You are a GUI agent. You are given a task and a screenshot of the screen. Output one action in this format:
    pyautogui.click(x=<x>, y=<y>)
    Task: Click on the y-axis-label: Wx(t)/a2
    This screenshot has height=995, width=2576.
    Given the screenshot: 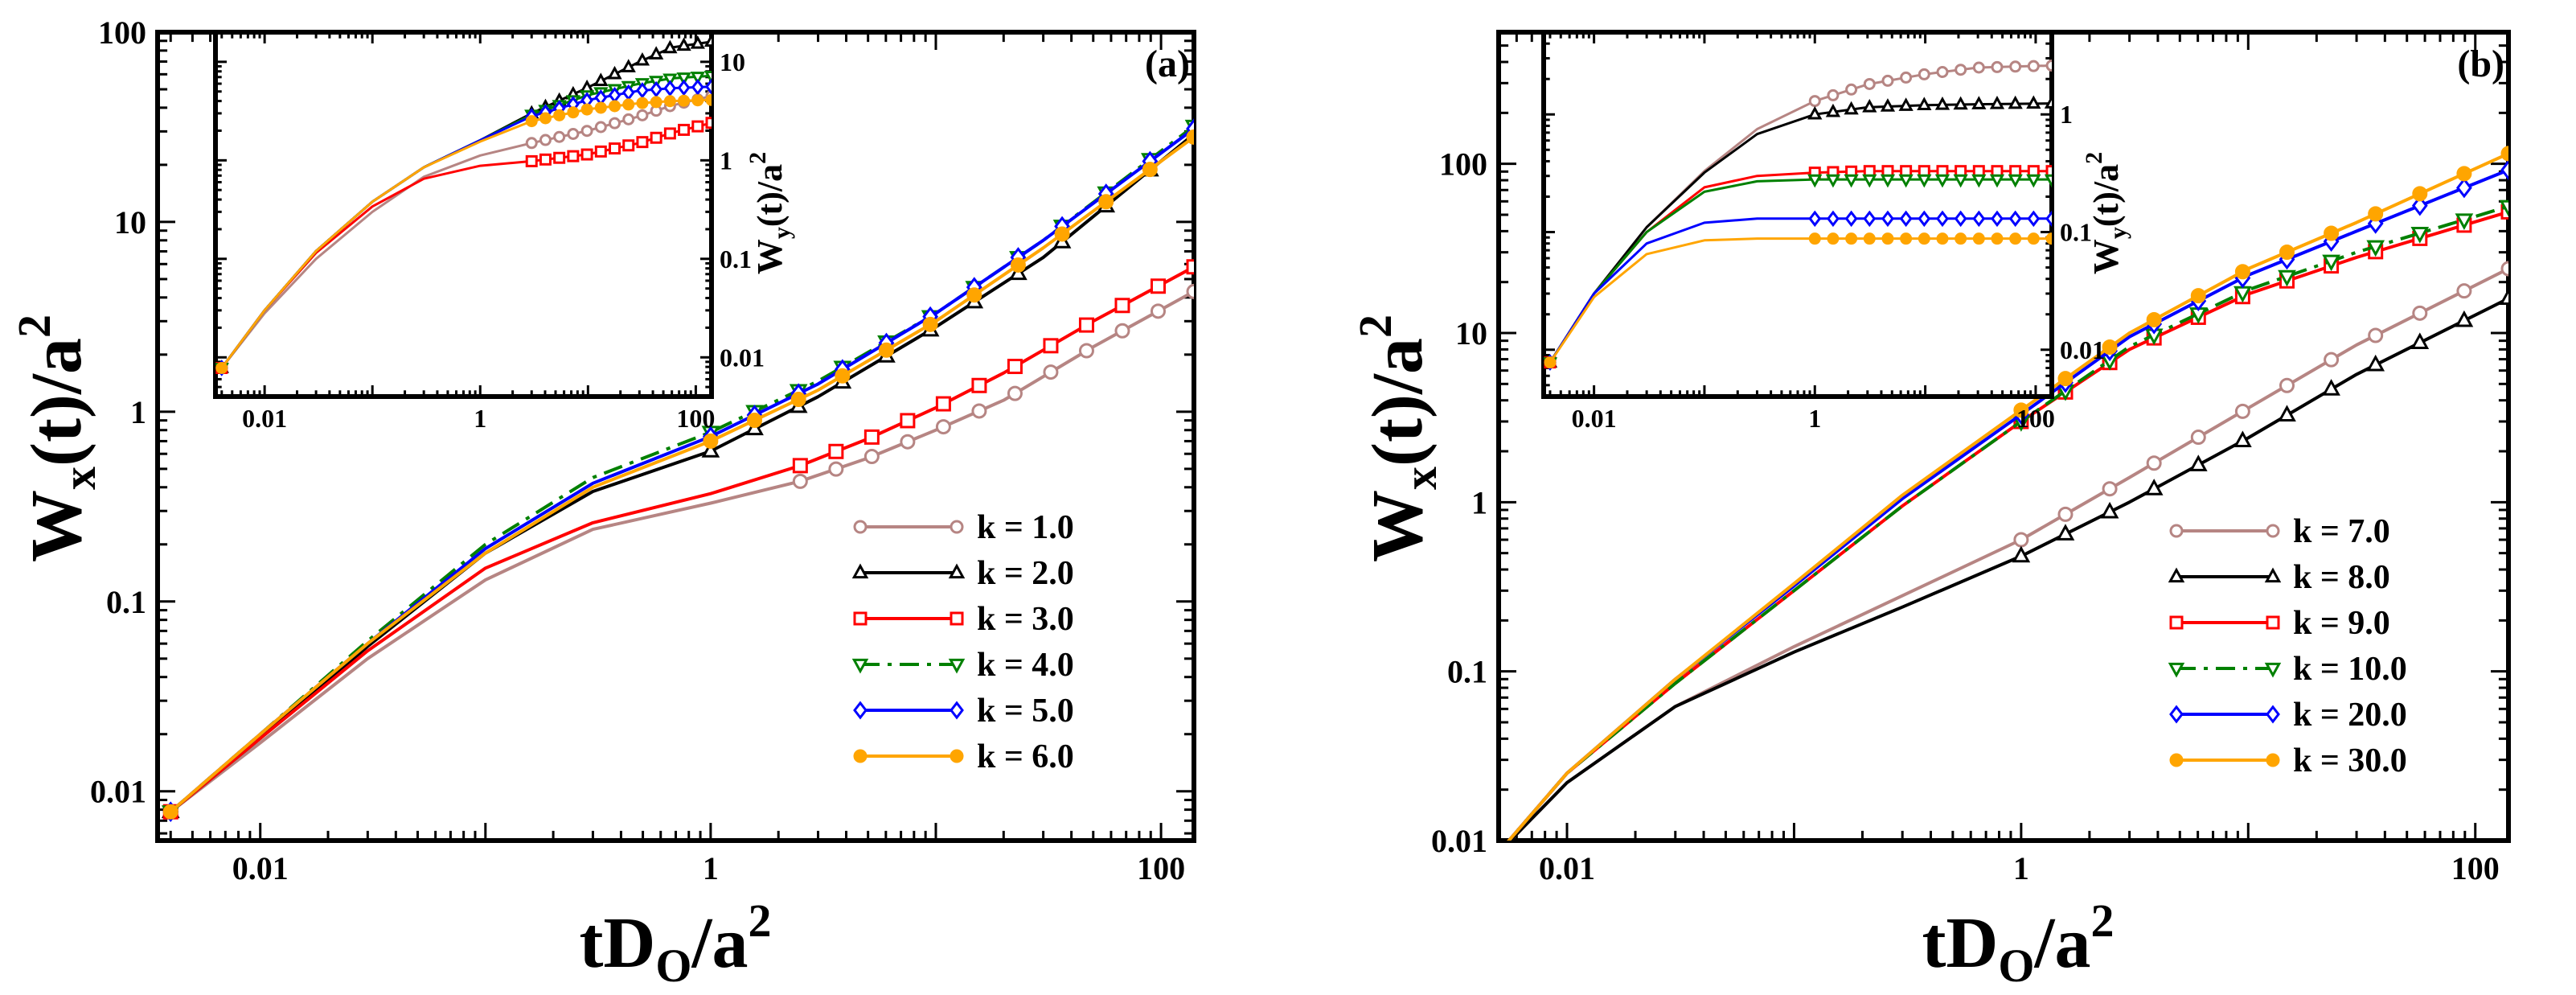 What is the action you would take?
    pyautogui.click(x=57, y=438)
    